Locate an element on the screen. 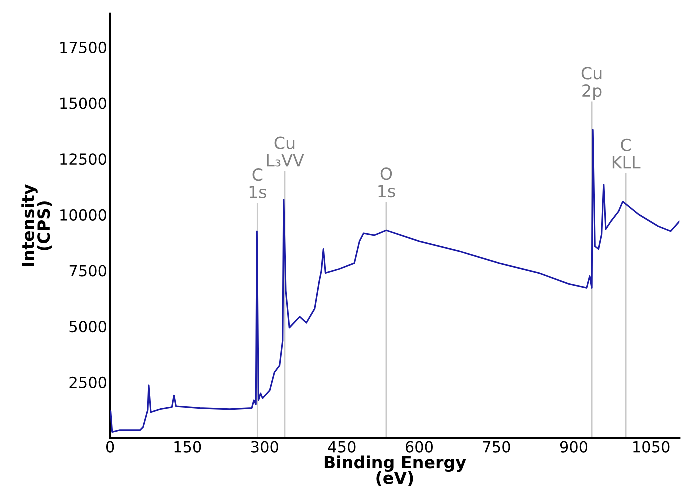 The image size is (681, 498). ref-line-label: Cu 2p is located at coordinates (592, 83).